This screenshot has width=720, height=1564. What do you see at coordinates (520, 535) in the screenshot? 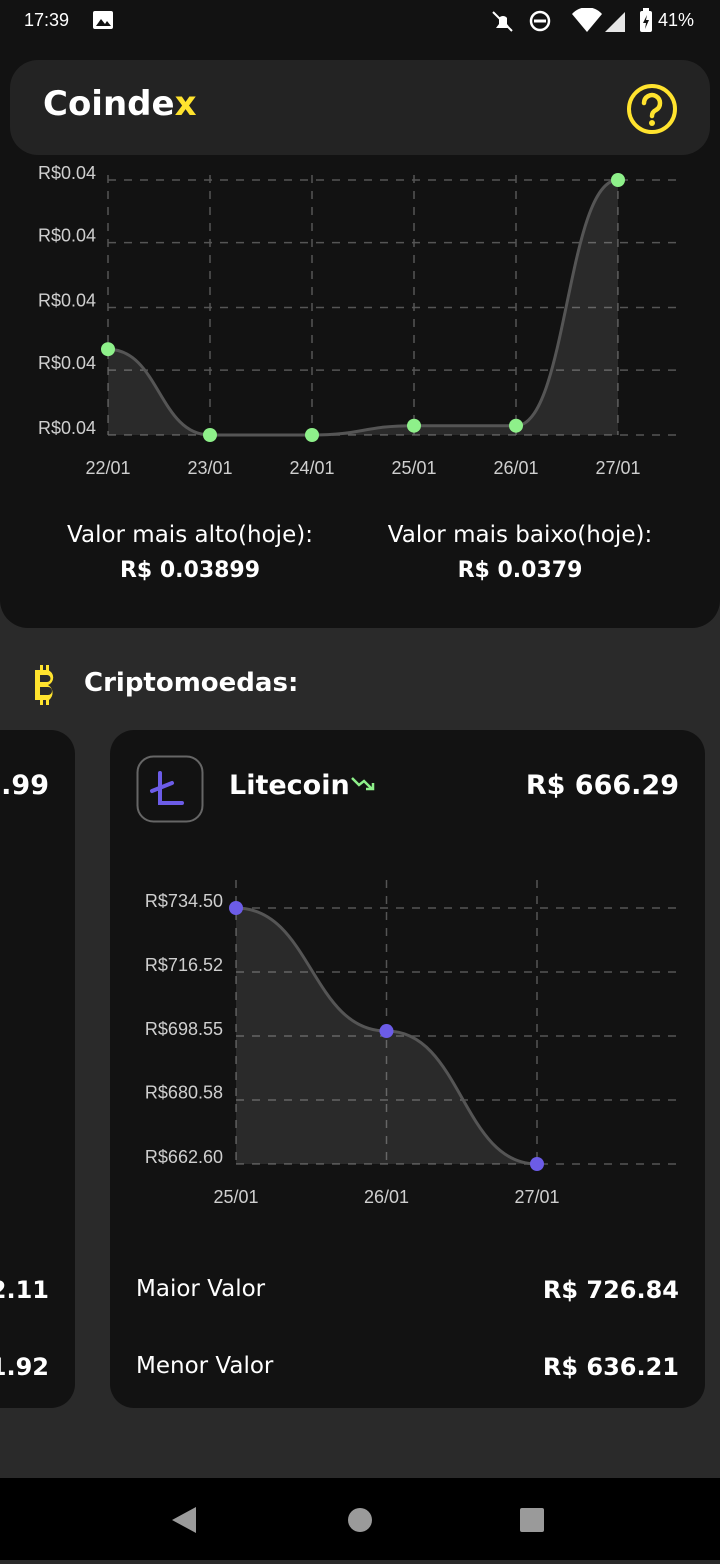
I see `low-label: Valor mais baixo(hoje):` at bounding box center [520, 535].